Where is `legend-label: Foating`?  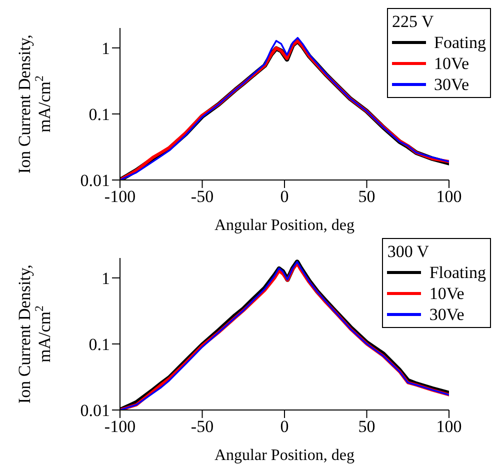 legend-label: Foating is located at coordinates (460, 42).